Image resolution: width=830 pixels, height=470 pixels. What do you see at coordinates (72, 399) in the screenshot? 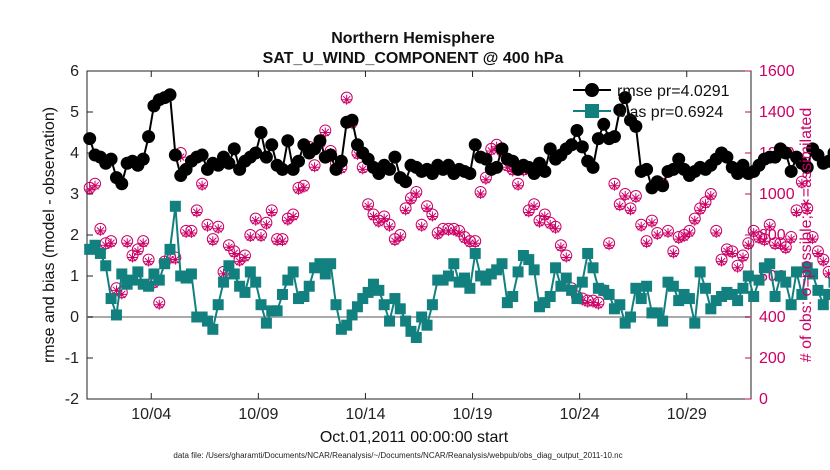
I see `y-tick-label: -2` at bounding box center [72, 399].